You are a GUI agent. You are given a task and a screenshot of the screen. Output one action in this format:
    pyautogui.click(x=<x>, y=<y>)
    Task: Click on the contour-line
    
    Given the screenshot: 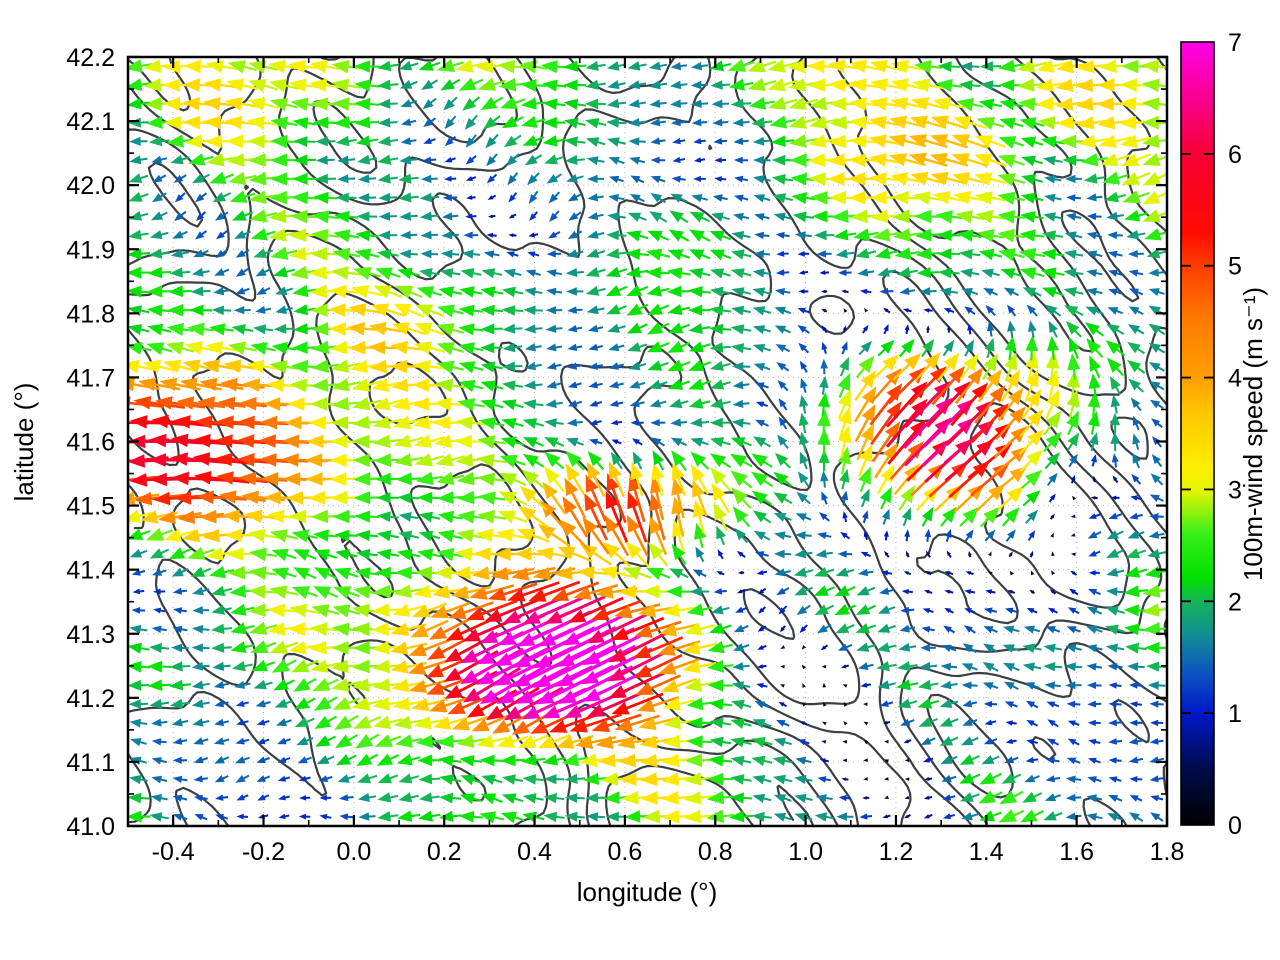 What is the action you would take?
    pyautogui.click(x=513, y=357)
    